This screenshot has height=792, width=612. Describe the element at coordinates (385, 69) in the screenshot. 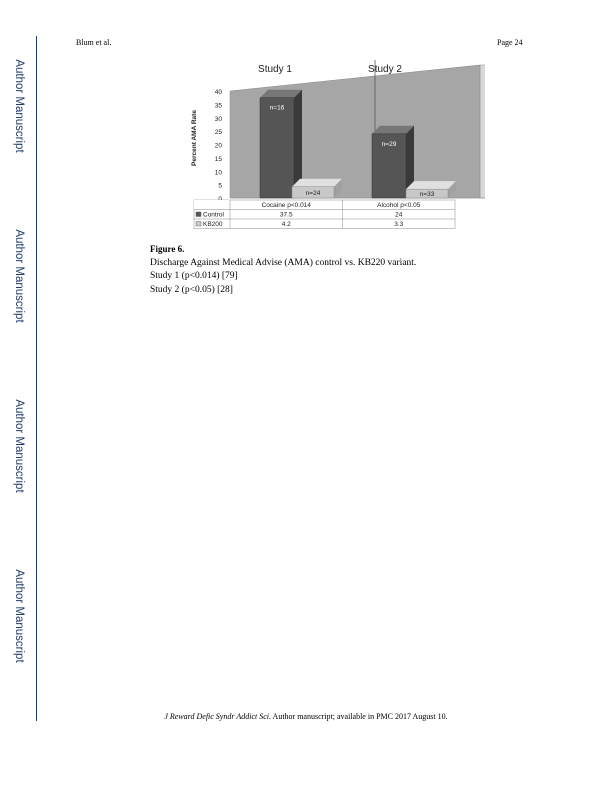

I see `panel-title: Study 2` at that location.